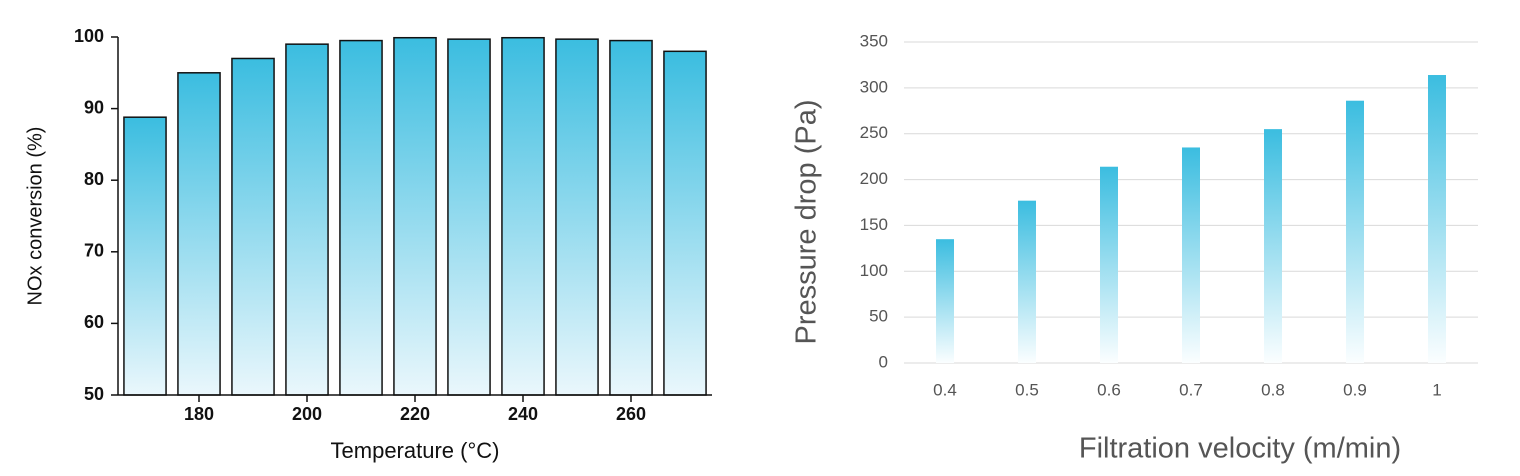 The width and height of the screenshot is (1520, 476). What do you see at coordinates (874, 86) in the screenshot?
I see `y-tick-label: 300` at bounding box center [874, 86].